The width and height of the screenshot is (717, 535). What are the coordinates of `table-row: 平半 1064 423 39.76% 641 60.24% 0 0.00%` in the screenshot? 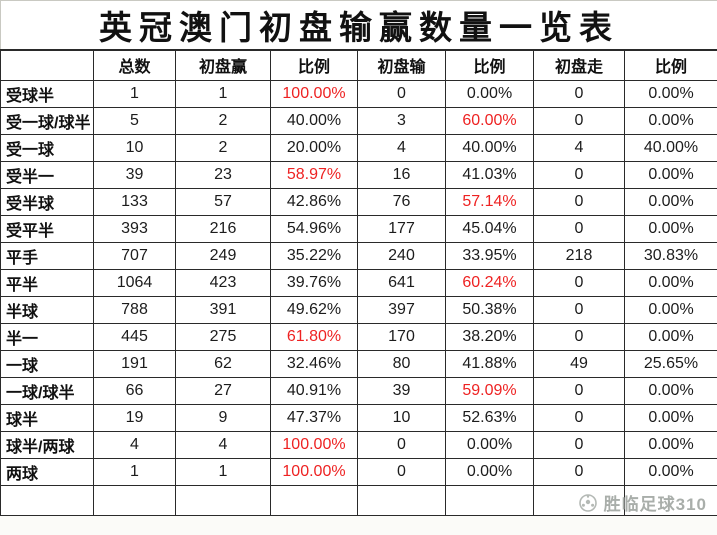 It's located at (358, 282).